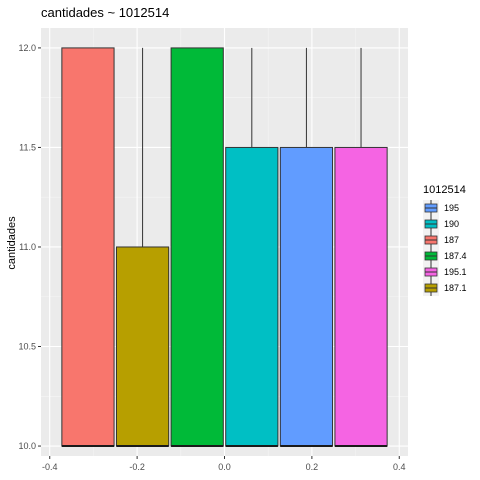 Image resolution: width=480 pixels, height=480 pixels. What do you see at coordinates (361, 296) in the screenshot?
I see `box-195.1` at bounding box center [361, 296].